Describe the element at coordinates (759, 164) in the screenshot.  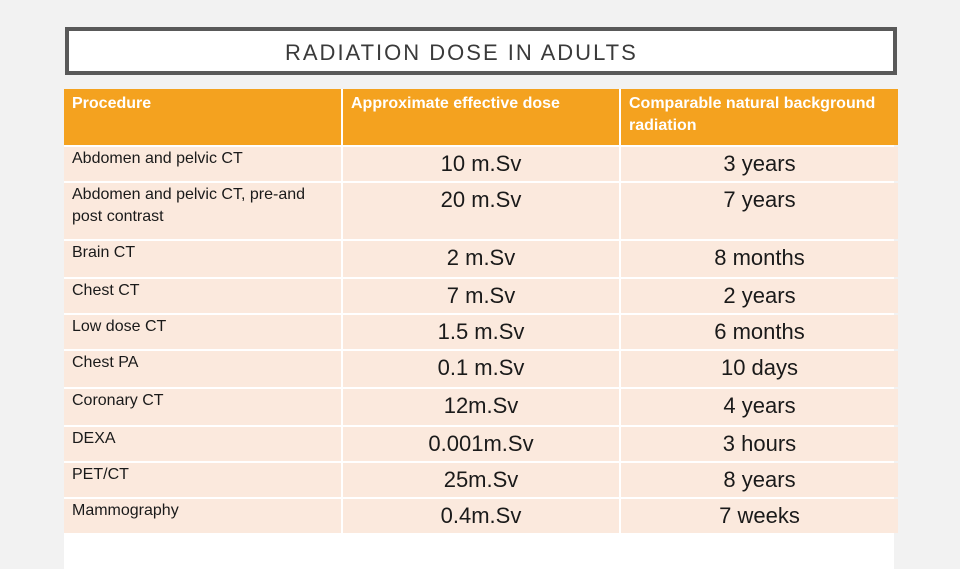
I see `background-cell: 3 years` at that location.